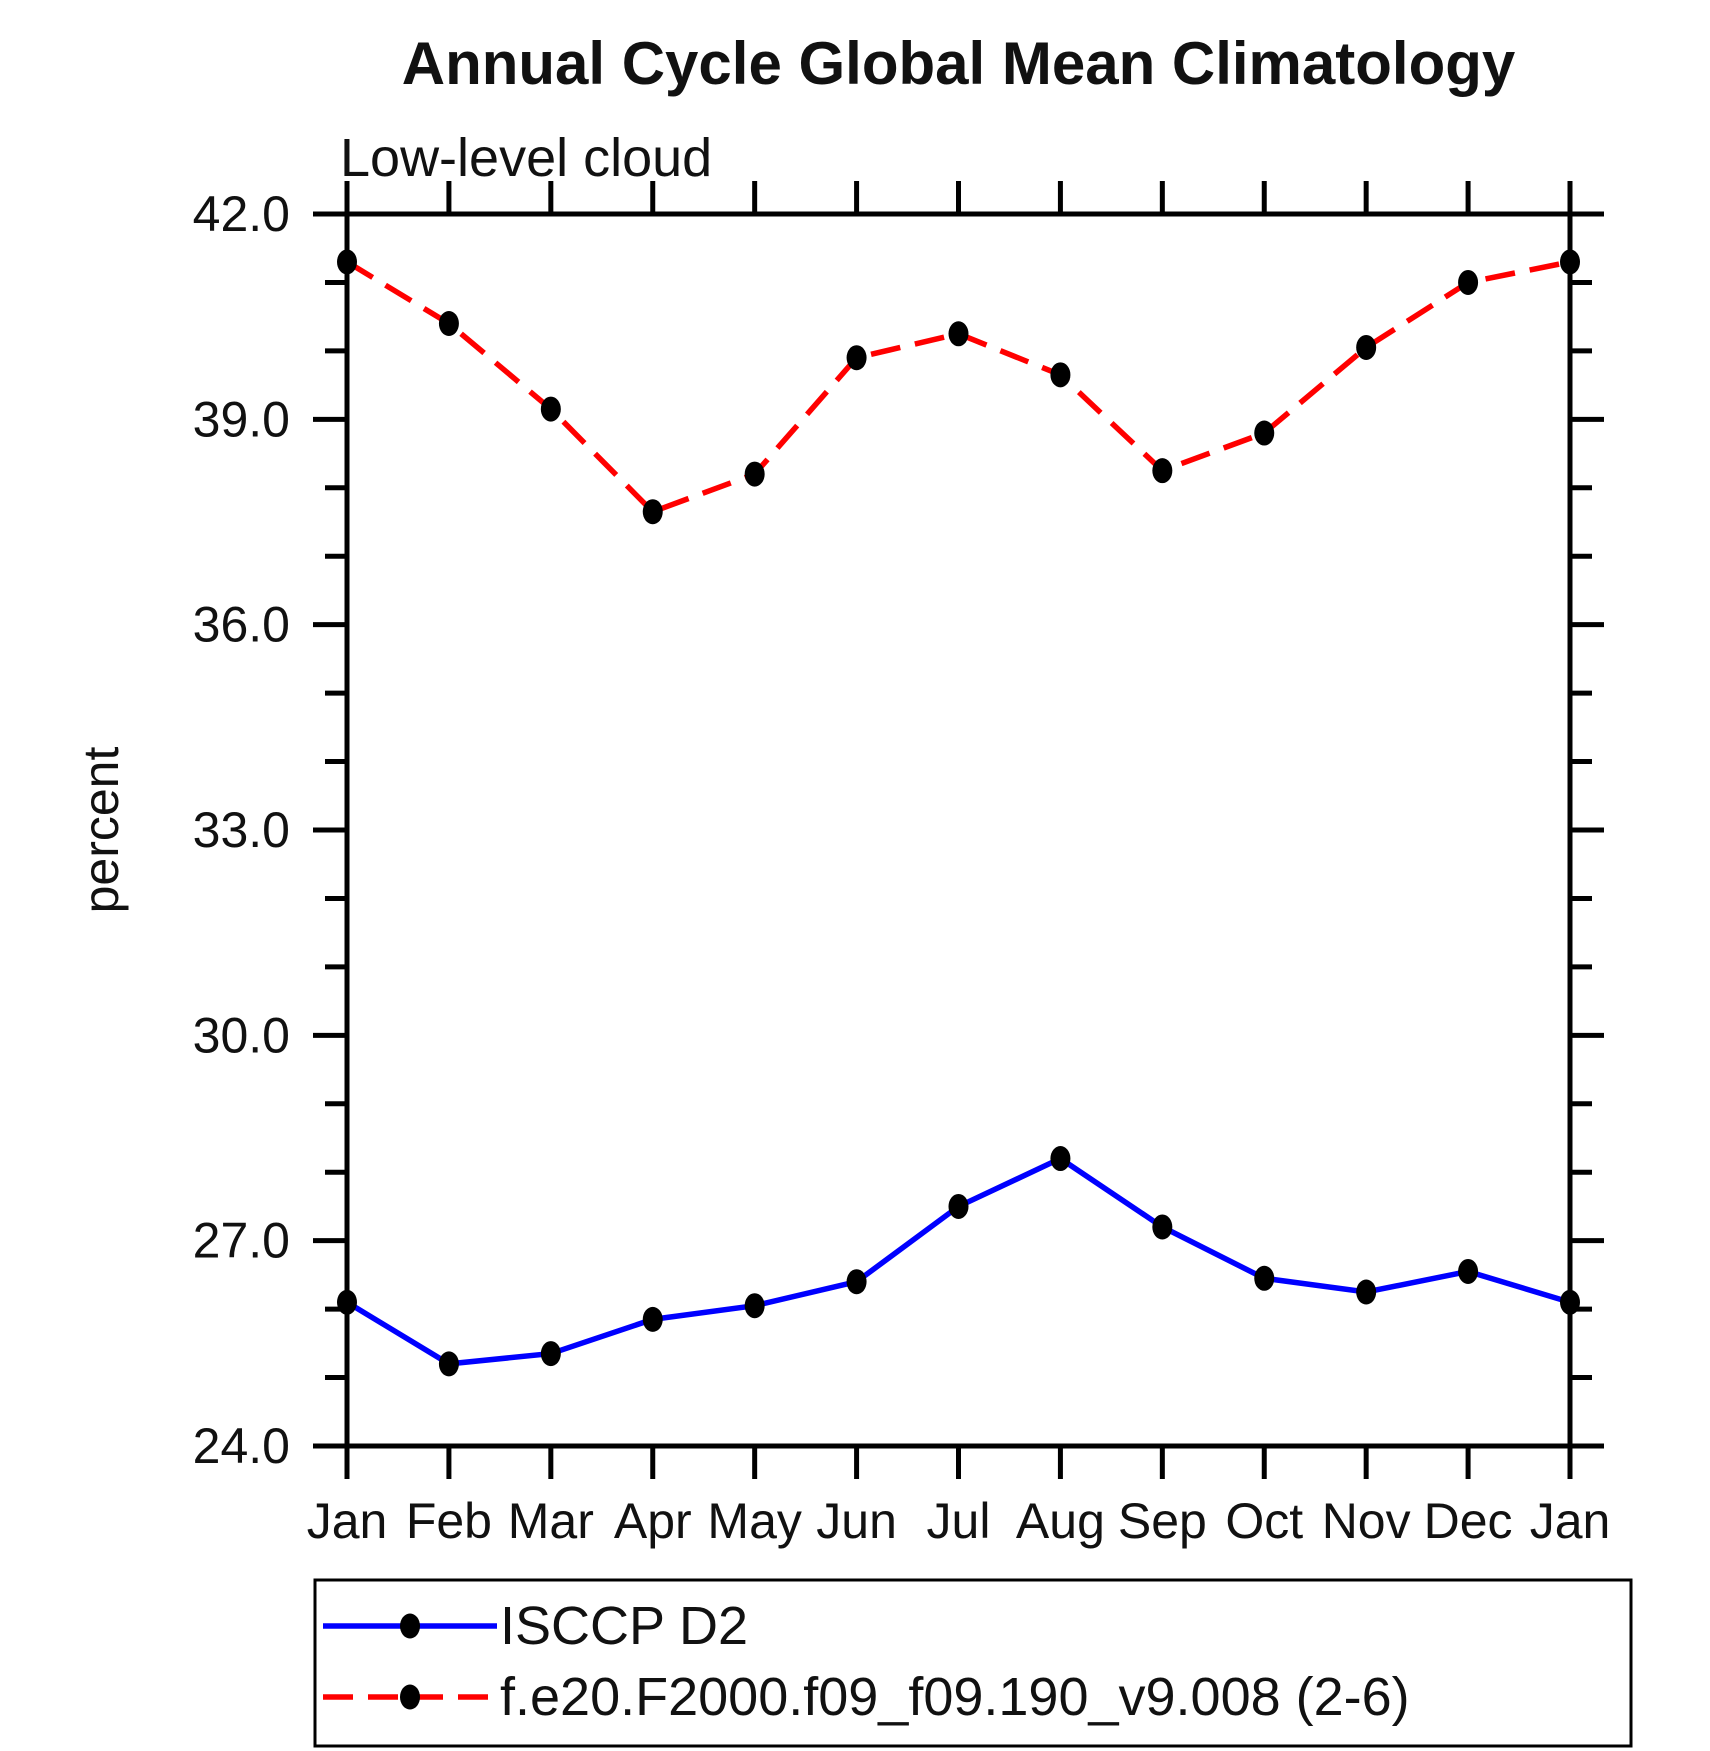 The image size is (1710, 1751). What do you see at coordinates (959, 63) in the screenshot?
I see `chart-title: Annual Cycle Global Mean Climatology` at bounding box center [959, 63].